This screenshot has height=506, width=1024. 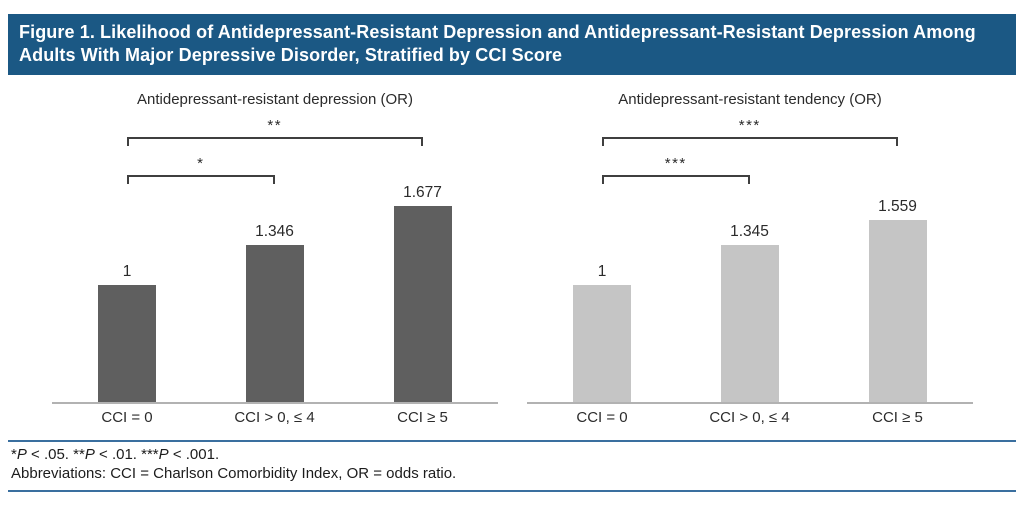 I want to click on bar-value-label: 1.559, so click(x=897, y=206).